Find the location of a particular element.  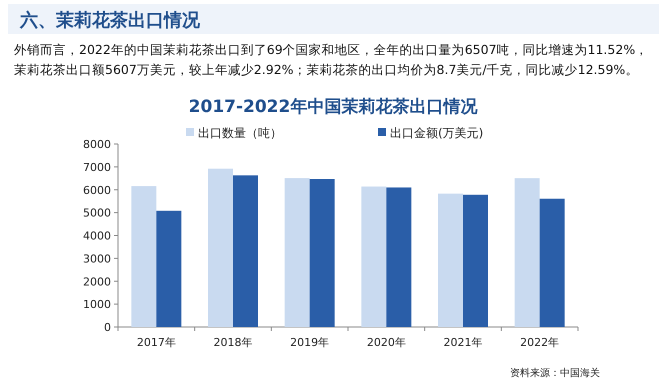

y-tick-label: 3000 is located at coordinates (97, 259).